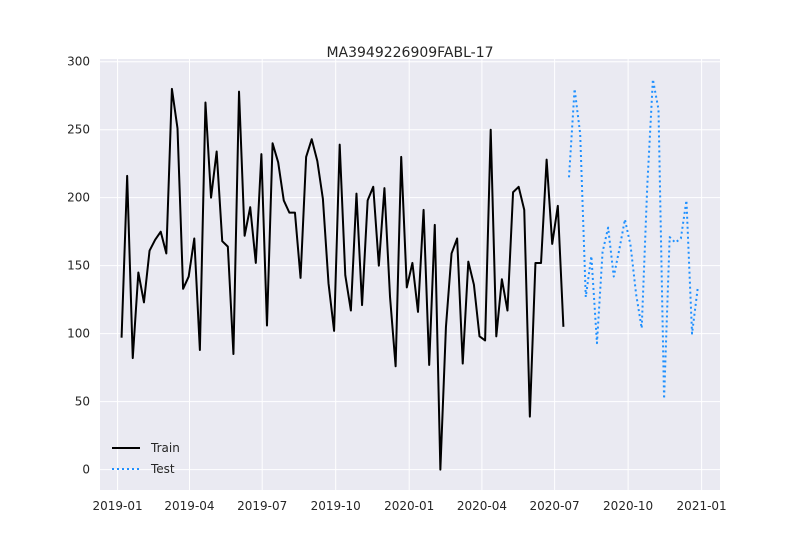 The height and width of the screenshot is (550, 800). I want to click on x-tick-label: 2021-01, so click(702, 506).